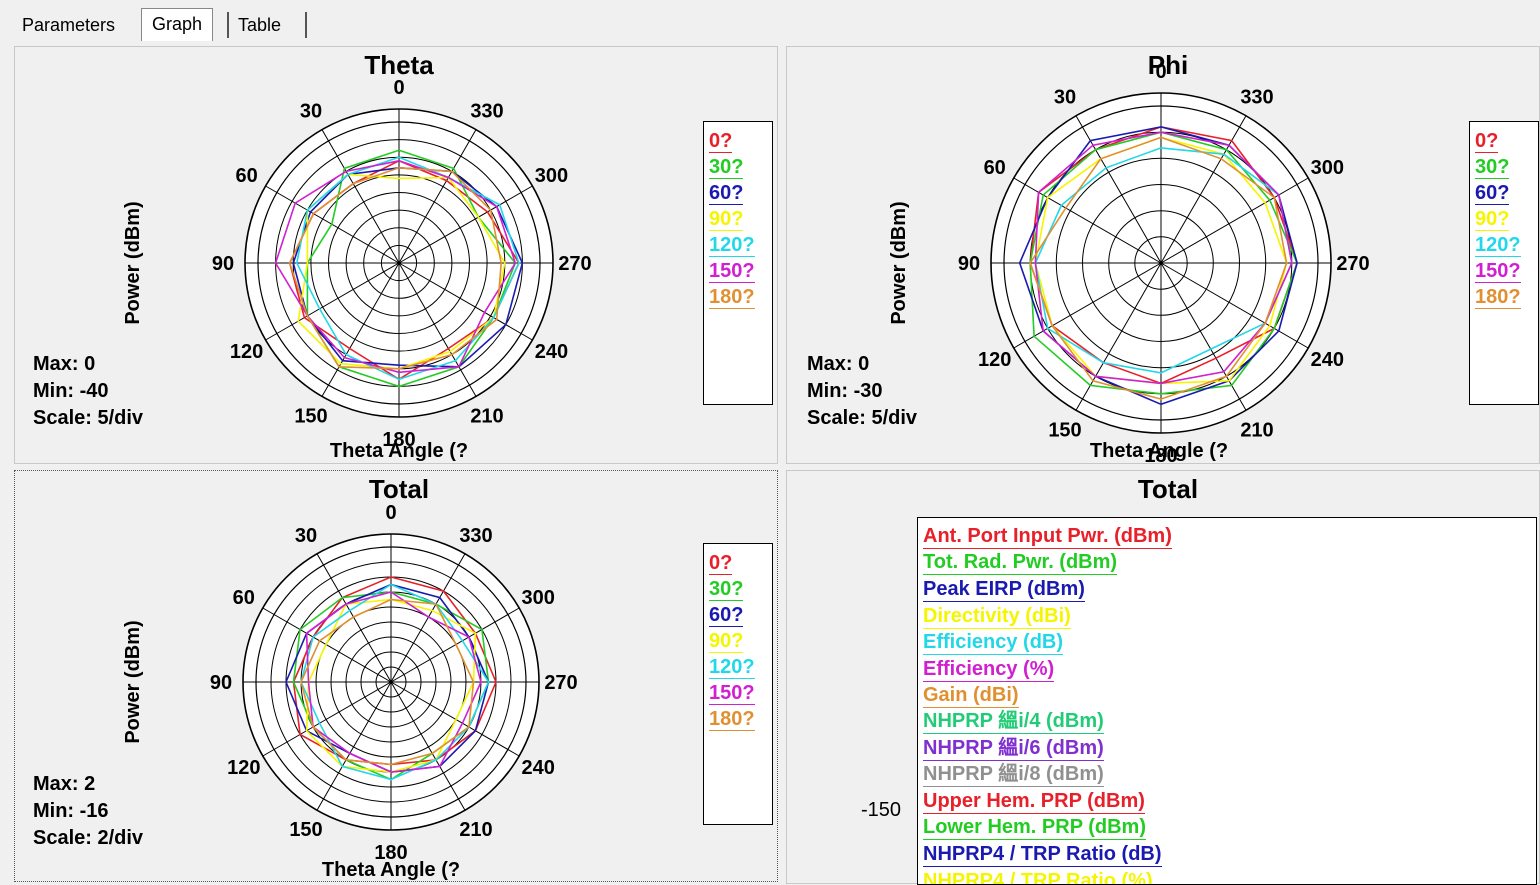  I want to click on summary-item: Efficiency (%), so click(989, 670).